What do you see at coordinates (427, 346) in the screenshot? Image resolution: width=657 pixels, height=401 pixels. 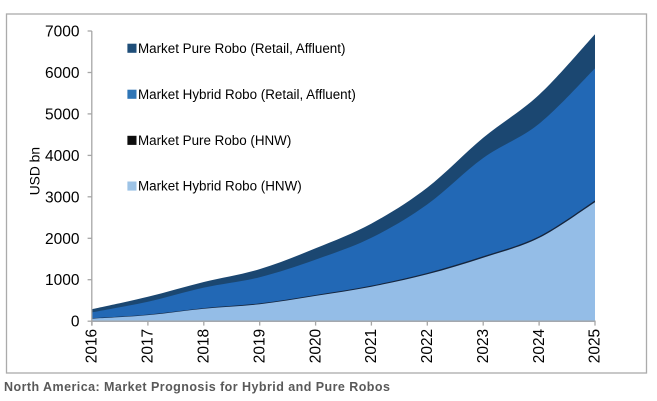 I see `svg-text: 2022` at bounding box center [427, 346].